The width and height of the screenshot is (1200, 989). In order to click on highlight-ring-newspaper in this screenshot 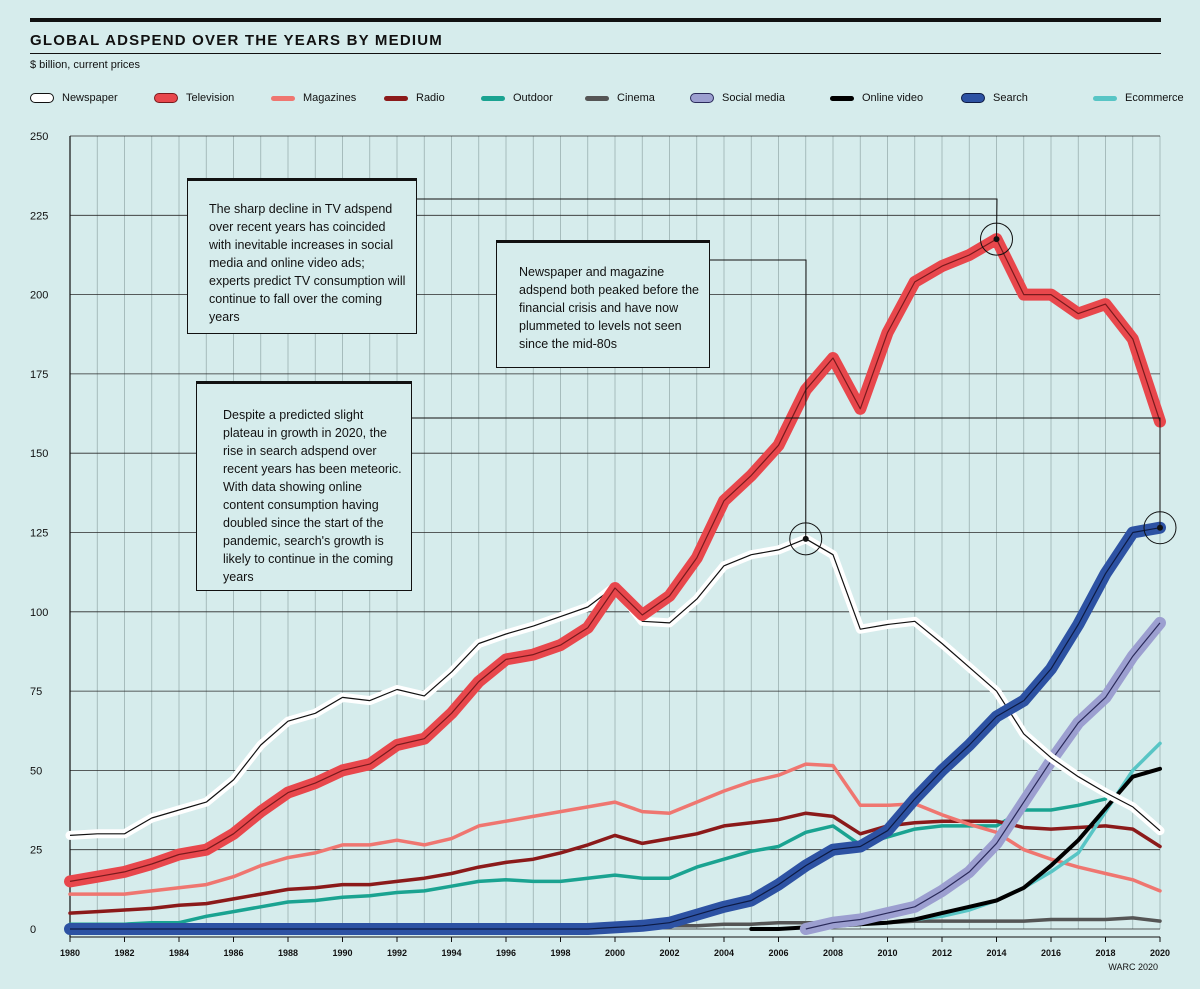, I will do `click(806, 539)`.